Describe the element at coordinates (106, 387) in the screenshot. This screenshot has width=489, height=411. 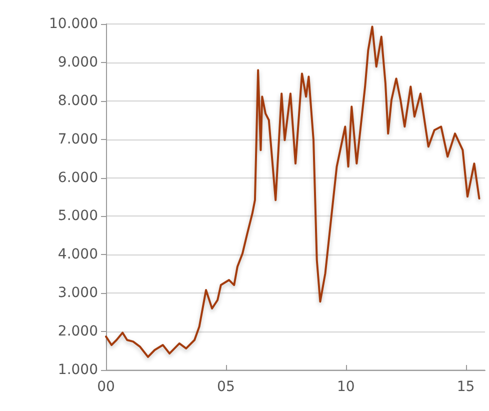
I see `x-tick-label: 00` at that location.